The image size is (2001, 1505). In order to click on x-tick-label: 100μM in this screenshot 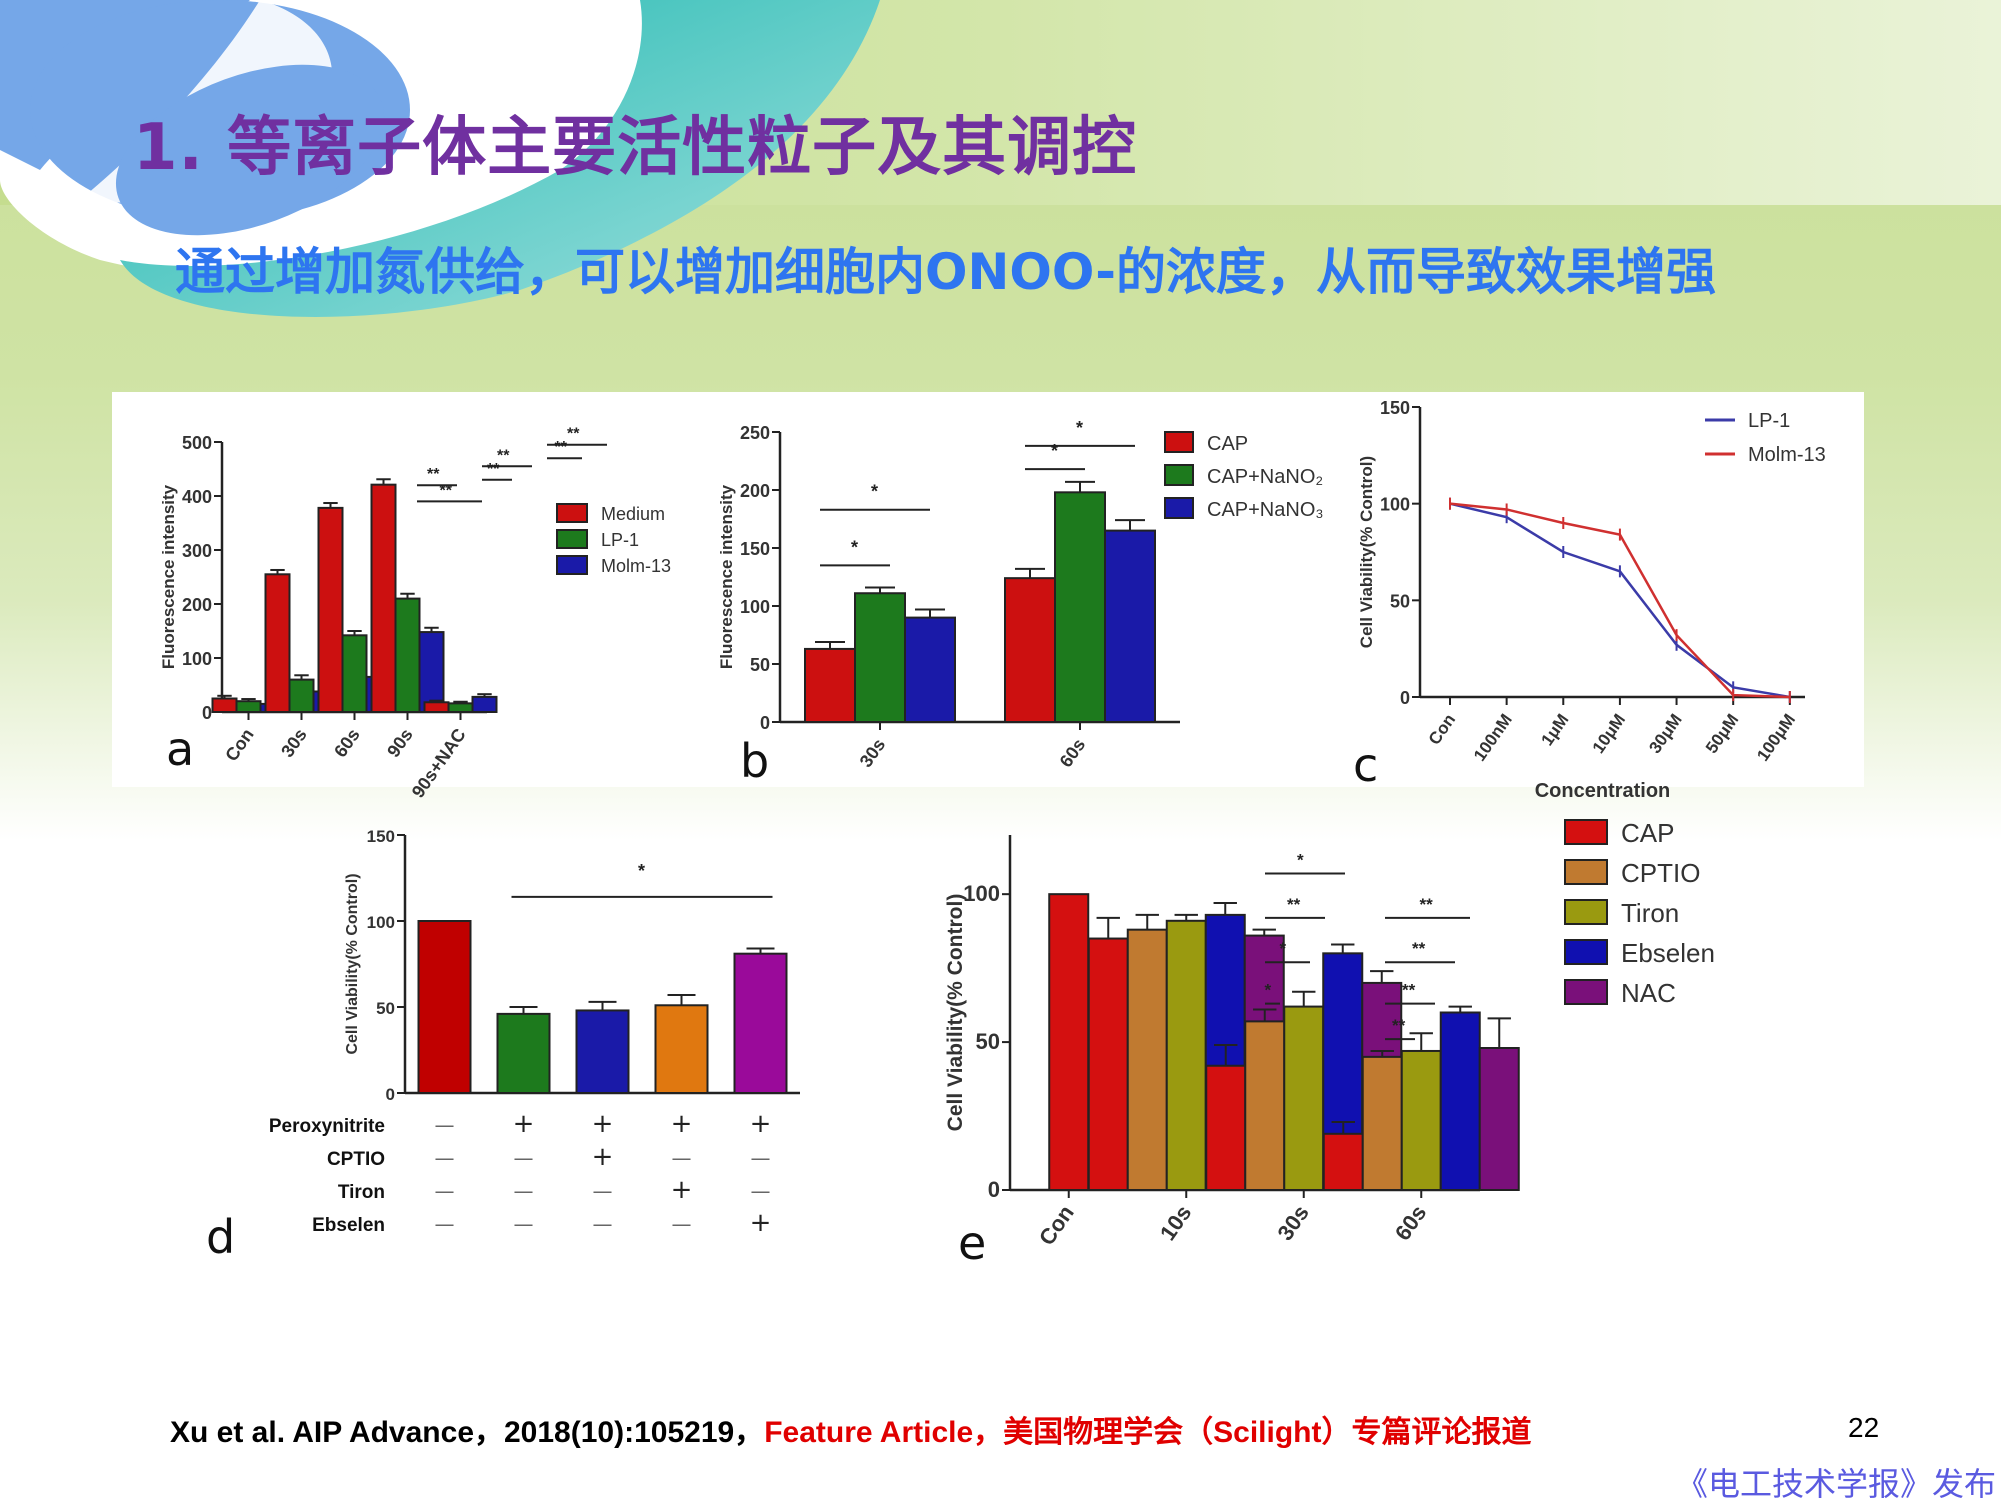, I will do `click(1776, 737)`.